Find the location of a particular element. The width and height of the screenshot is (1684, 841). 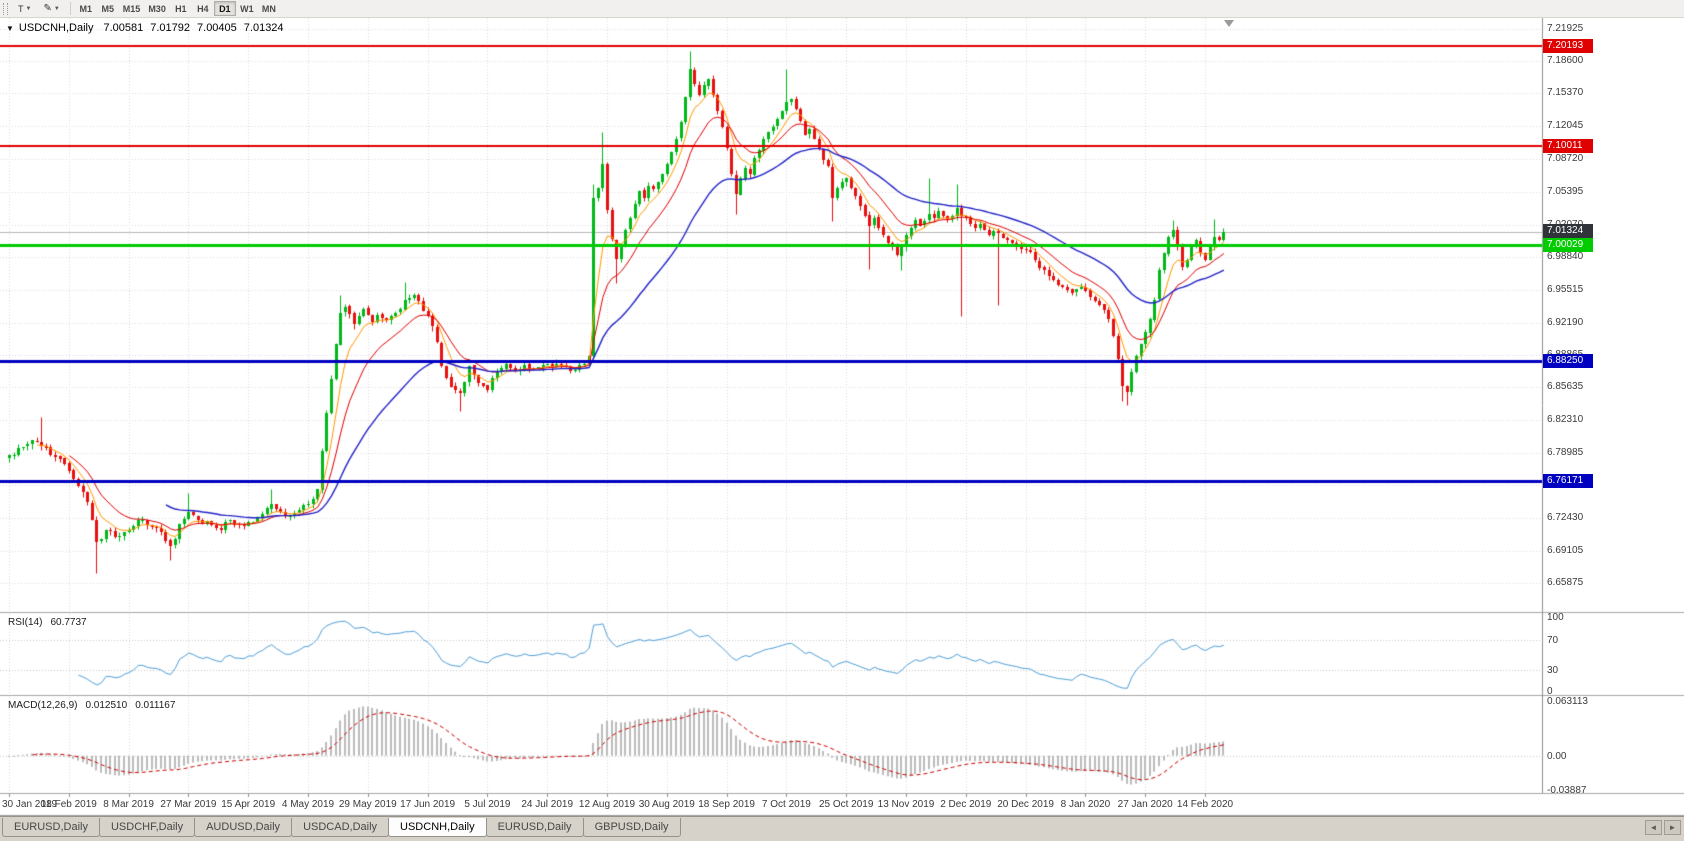

rsi-name: RSI(14) is located at coordinates (25, 622).